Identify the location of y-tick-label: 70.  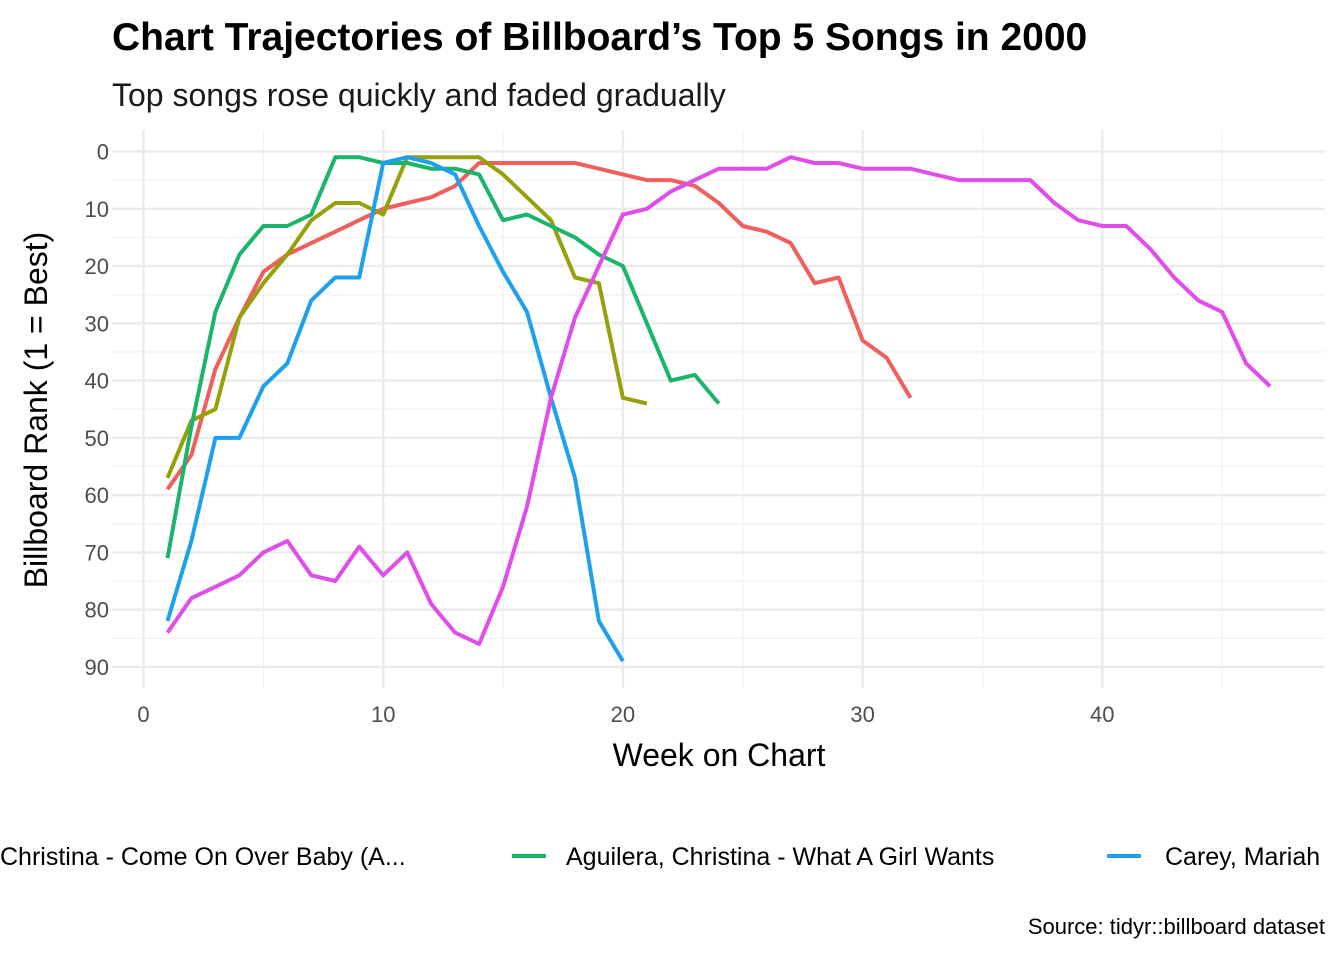
(97, 552).